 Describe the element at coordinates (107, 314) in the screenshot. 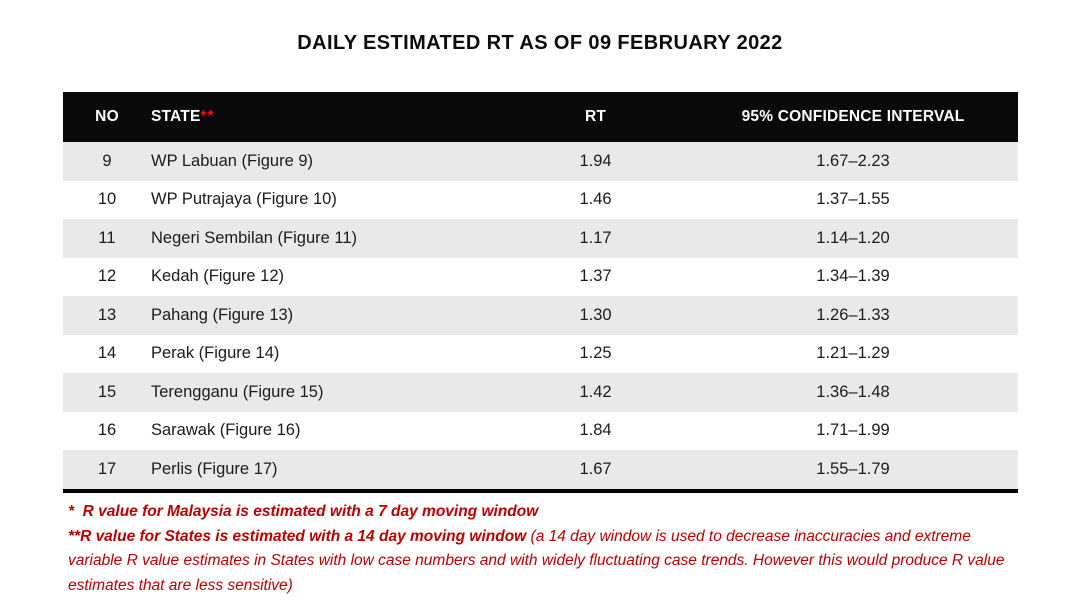

I see `cell-no: 13` at that location.